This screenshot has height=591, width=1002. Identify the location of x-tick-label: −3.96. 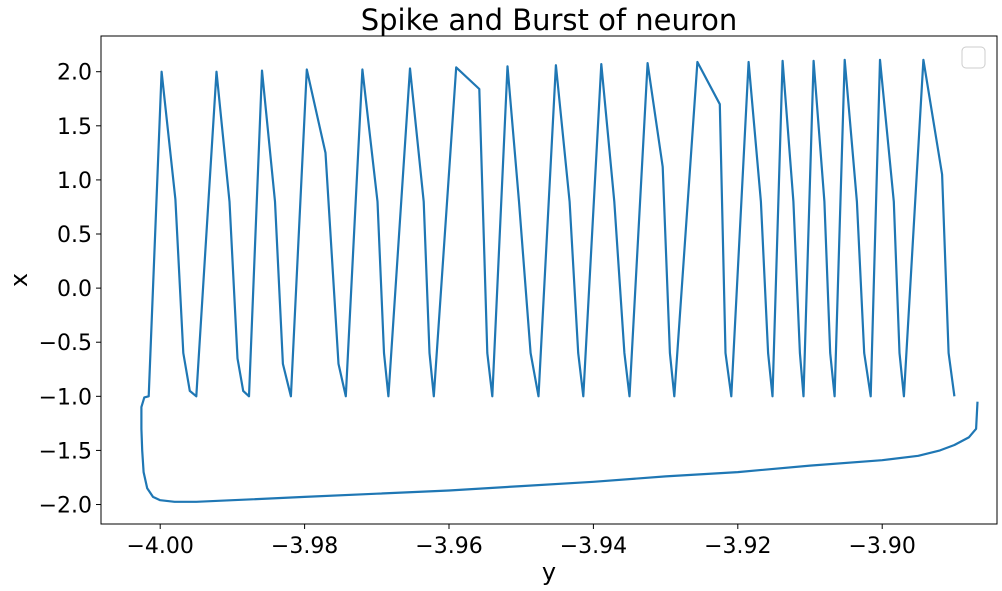
(448, 546).